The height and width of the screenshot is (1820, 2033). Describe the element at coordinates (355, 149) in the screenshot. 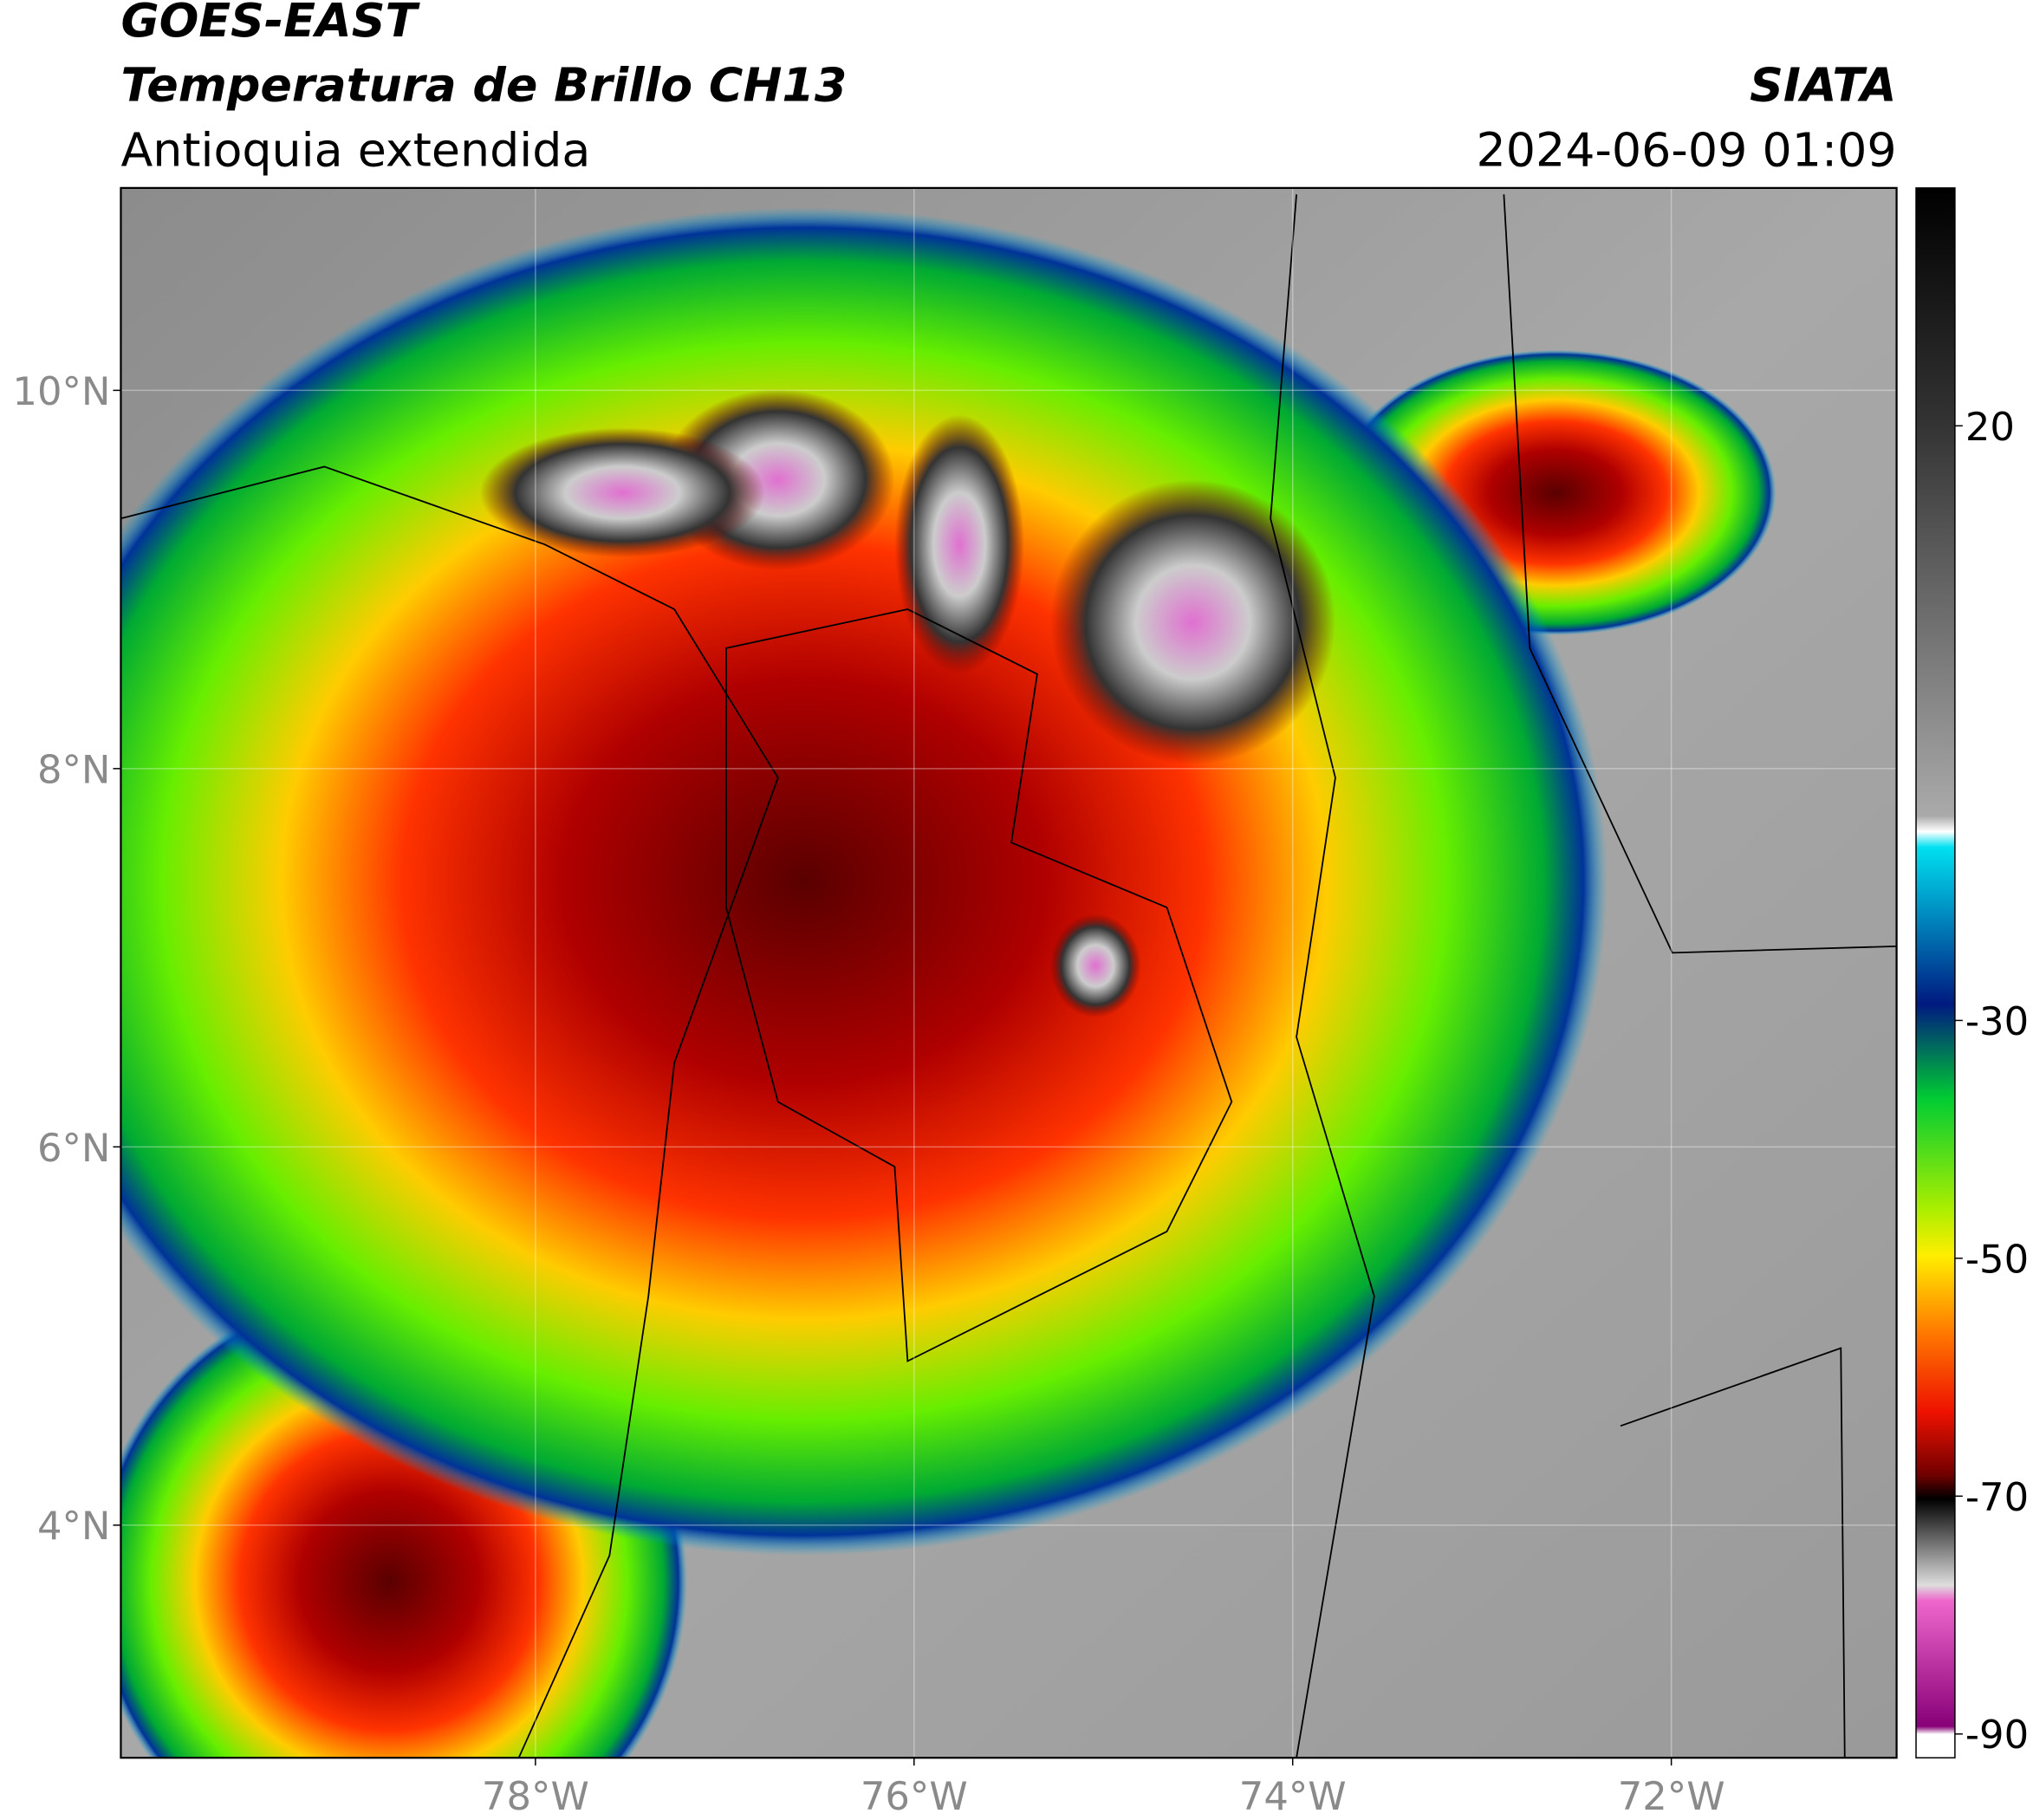

I see `region: Antioquia extendida` at that location.